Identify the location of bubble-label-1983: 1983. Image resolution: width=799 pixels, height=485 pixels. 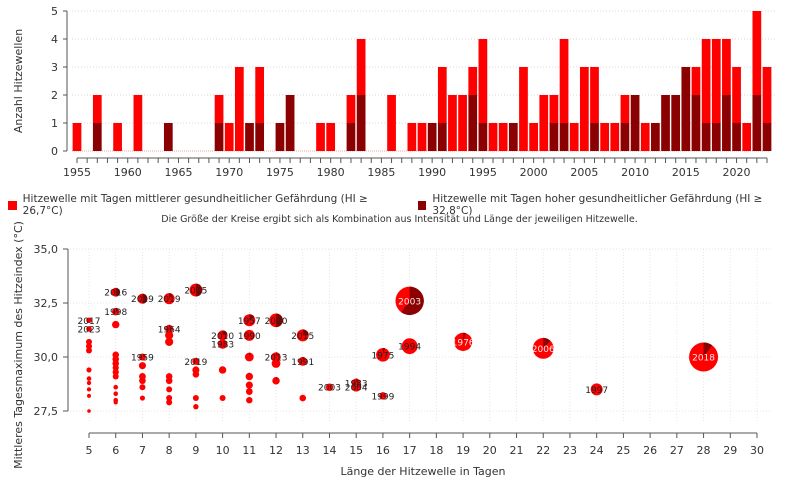
(222, 346).